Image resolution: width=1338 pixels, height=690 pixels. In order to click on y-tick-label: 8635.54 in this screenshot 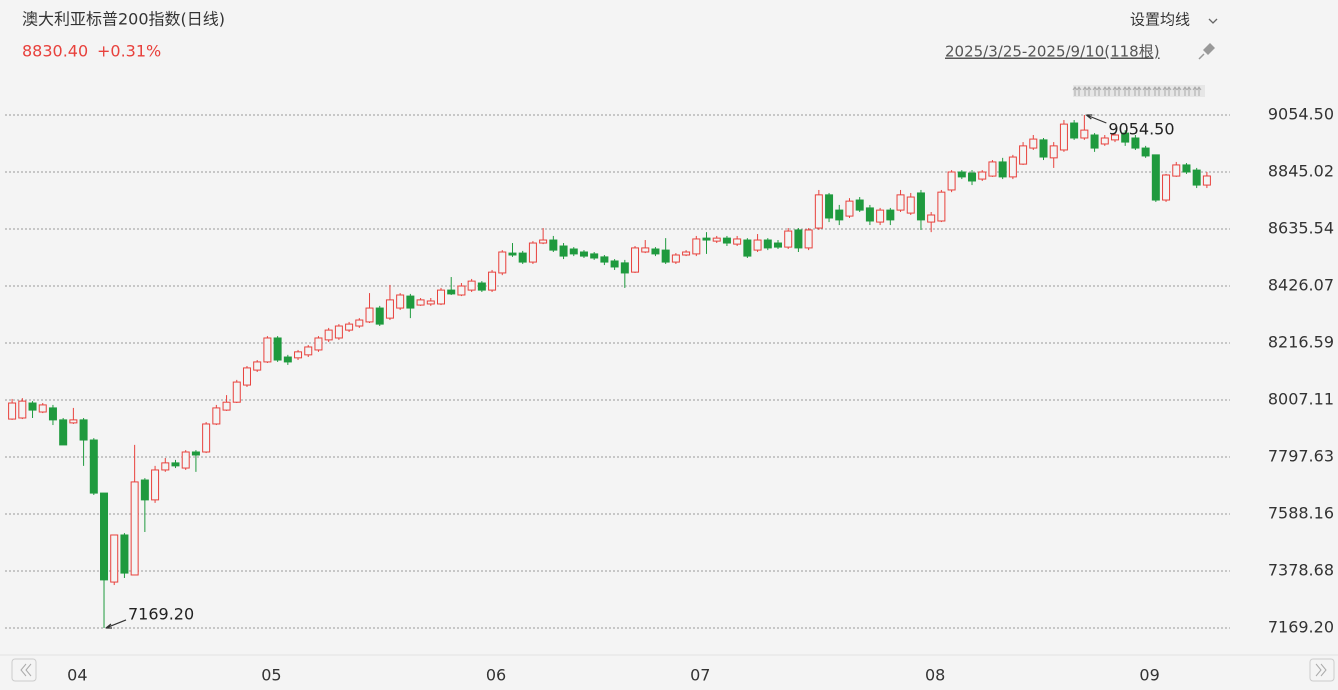, I will do `click(1301, 227)`.